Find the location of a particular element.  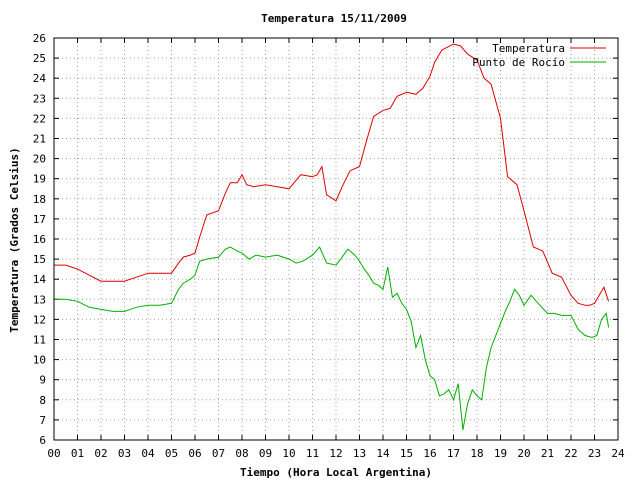

x-tick-label: 04 is located at coordinates (148, 453).